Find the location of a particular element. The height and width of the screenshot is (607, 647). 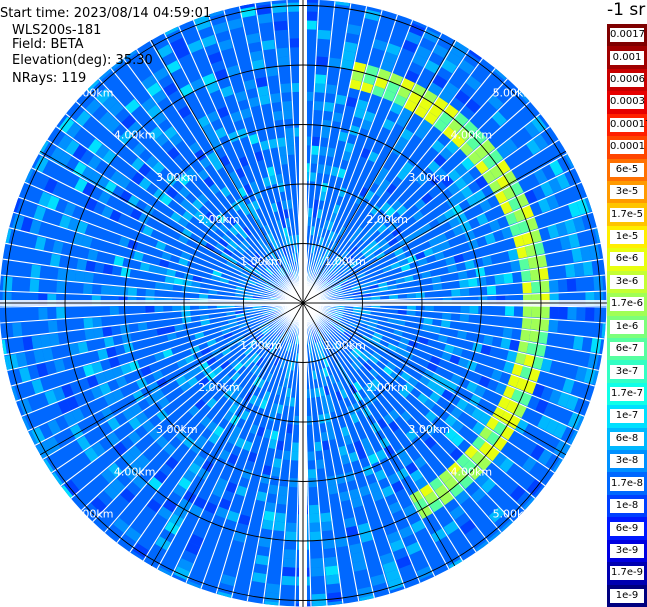

colorbar-tick-label: 6e-5 is located at coordinates (627, 169).